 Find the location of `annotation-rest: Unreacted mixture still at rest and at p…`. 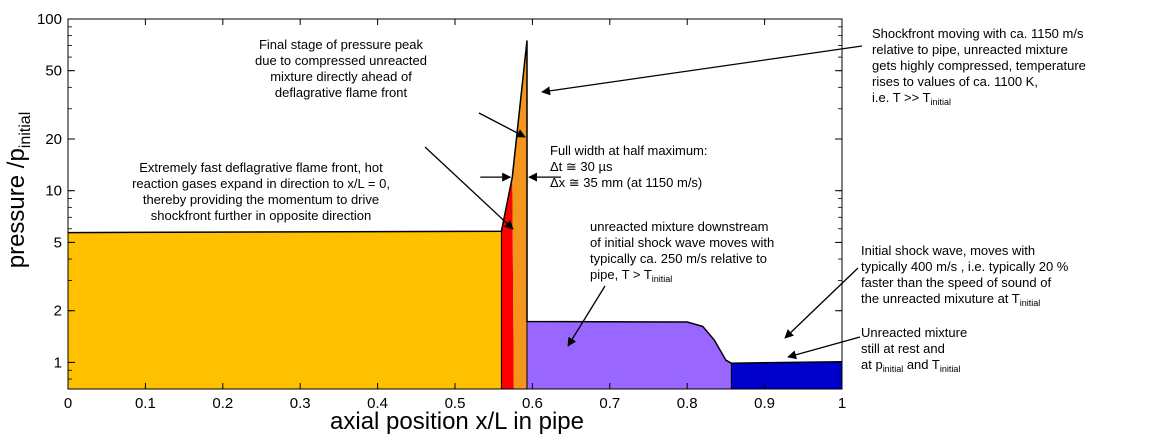

annotation-rest: Unreacted mixture still at rest and at p… is located at coordinates (914, 349).